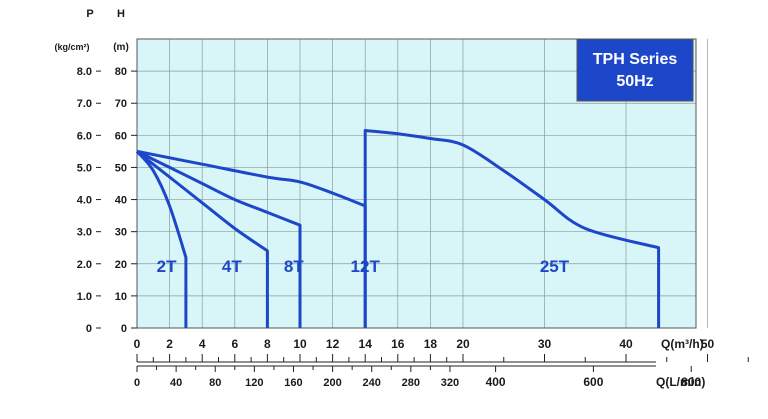 Image resolution: width=768 pixels, height=419 pixels. I want to click on flow-tick-label: 8, so click(267, 344).